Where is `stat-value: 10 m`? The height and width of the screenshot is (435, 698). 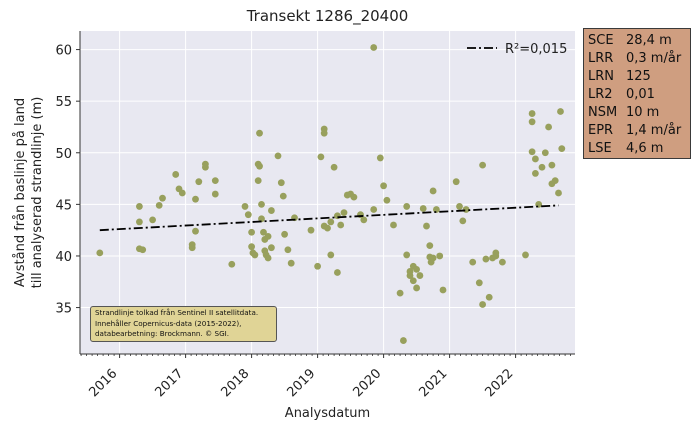
stat-value: 10 m is located at coordinates (643, 112).